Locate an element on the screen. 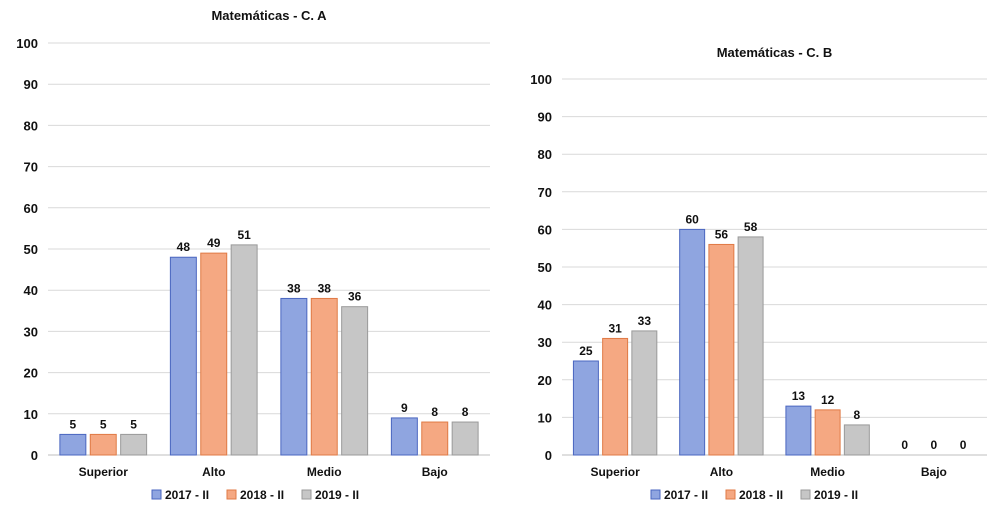 The image size is (994, 517). chart-b-y-tick-label: 0 is located at coordinates (548, 455).